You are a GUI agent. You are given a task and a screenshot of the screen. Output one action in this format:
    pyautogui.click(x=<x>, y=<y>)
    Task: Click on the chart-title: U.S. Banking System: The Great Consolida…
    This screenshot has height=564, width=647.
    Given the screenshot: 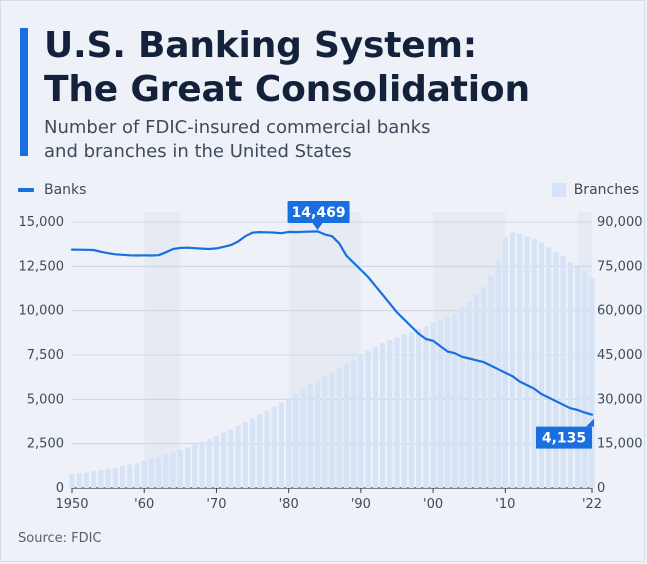 What is the action you would take?
    pyautogui.click(x=287, y=68)
    